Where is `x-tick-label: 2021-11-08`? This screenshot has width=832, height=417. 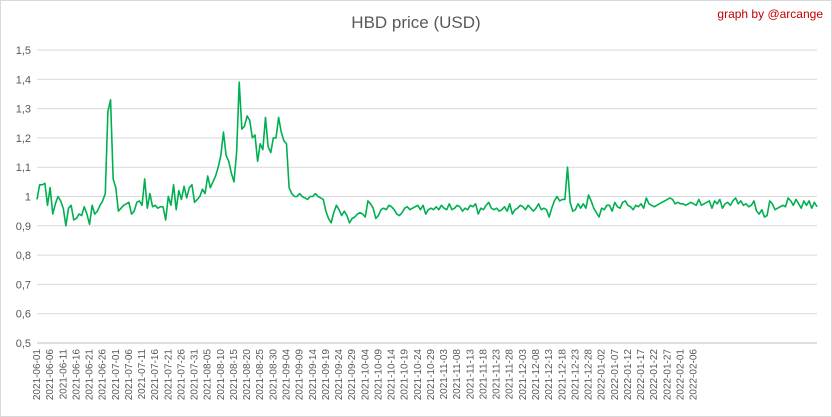
x-tick-label: 2021-11-08 is located at coordinates (457, 374).